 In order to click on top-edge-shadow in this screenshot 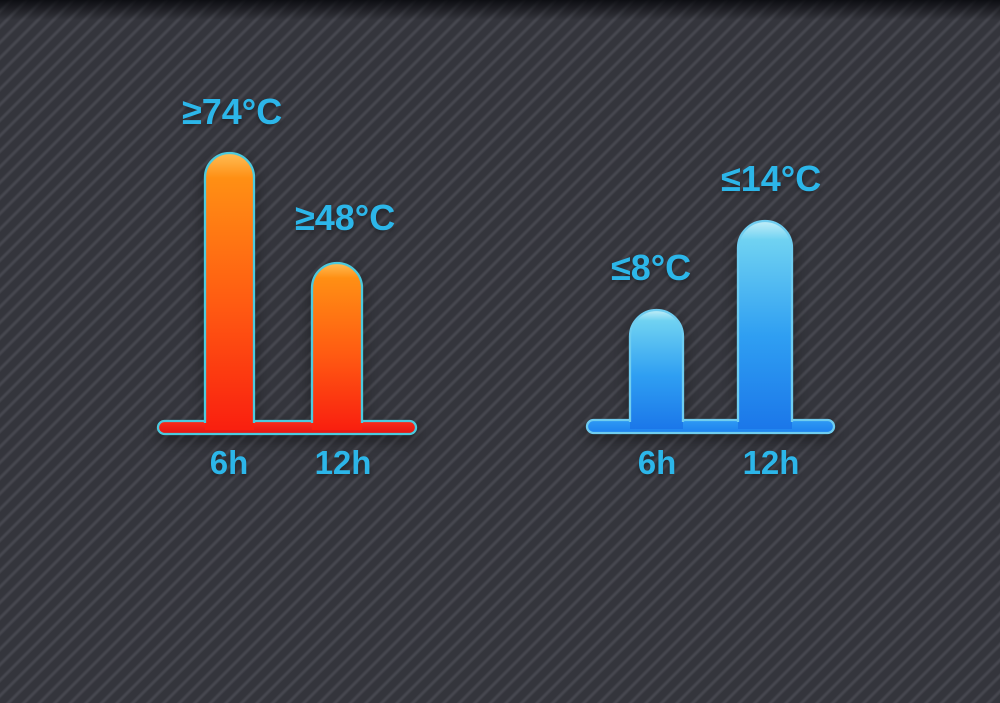, I will do `click(500, 10)`.